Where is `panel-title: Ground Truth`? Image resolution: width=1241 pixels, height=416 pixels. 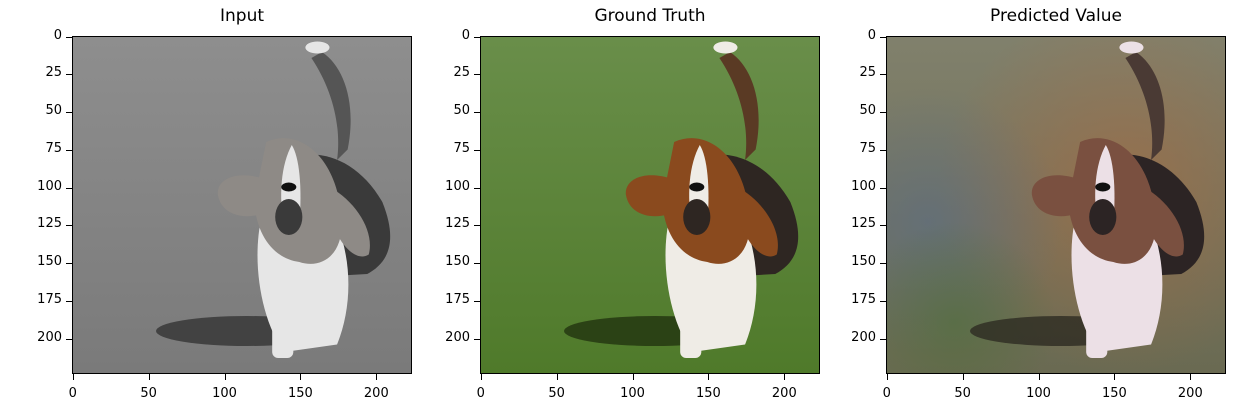
panel-title: Ground Truth is located at coordinates (650, 16).